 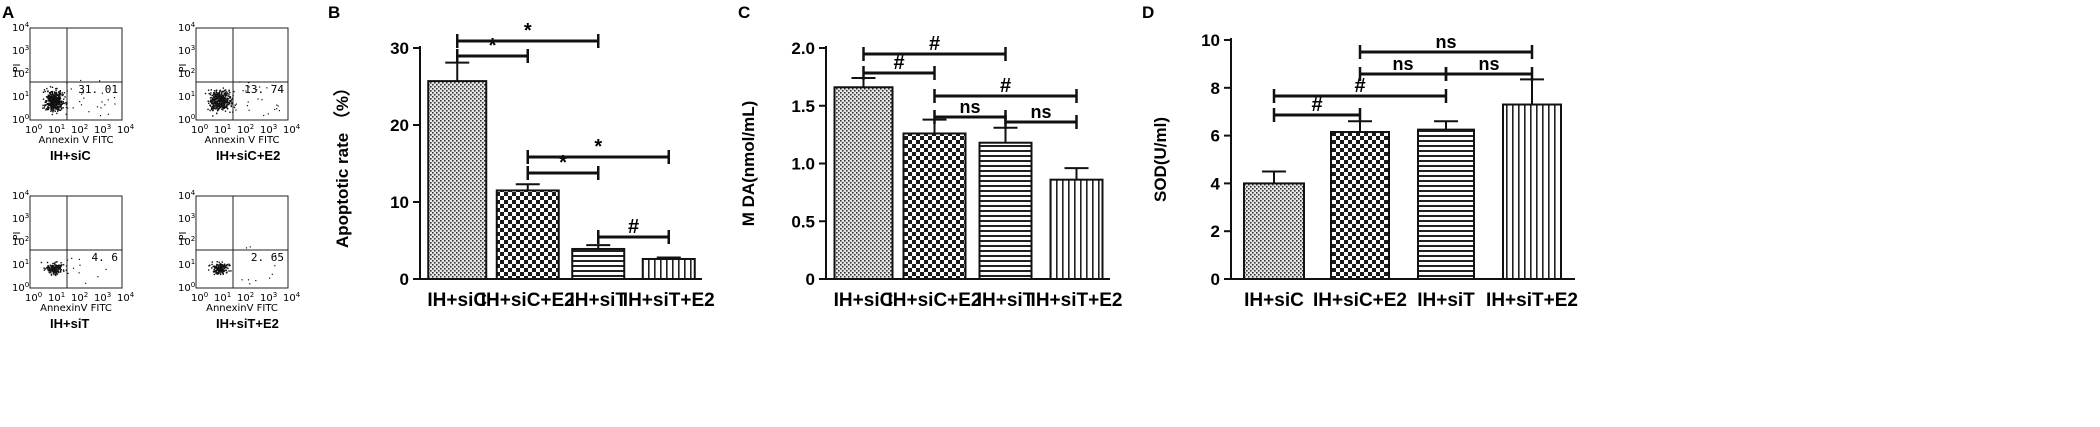 I want to click on flow-plot-frame, so click(x=242, y=74).